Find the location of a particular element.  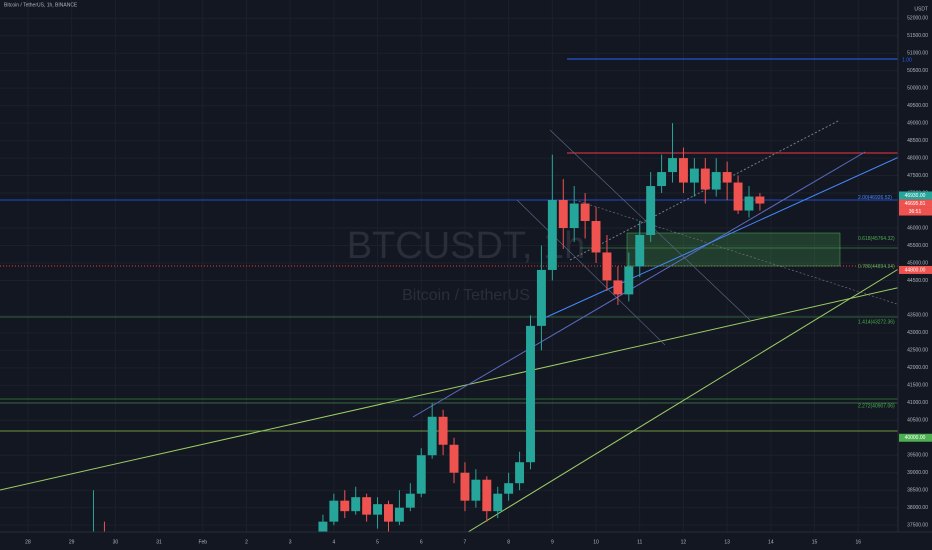

trend-line is located at coordinates (718, 238).